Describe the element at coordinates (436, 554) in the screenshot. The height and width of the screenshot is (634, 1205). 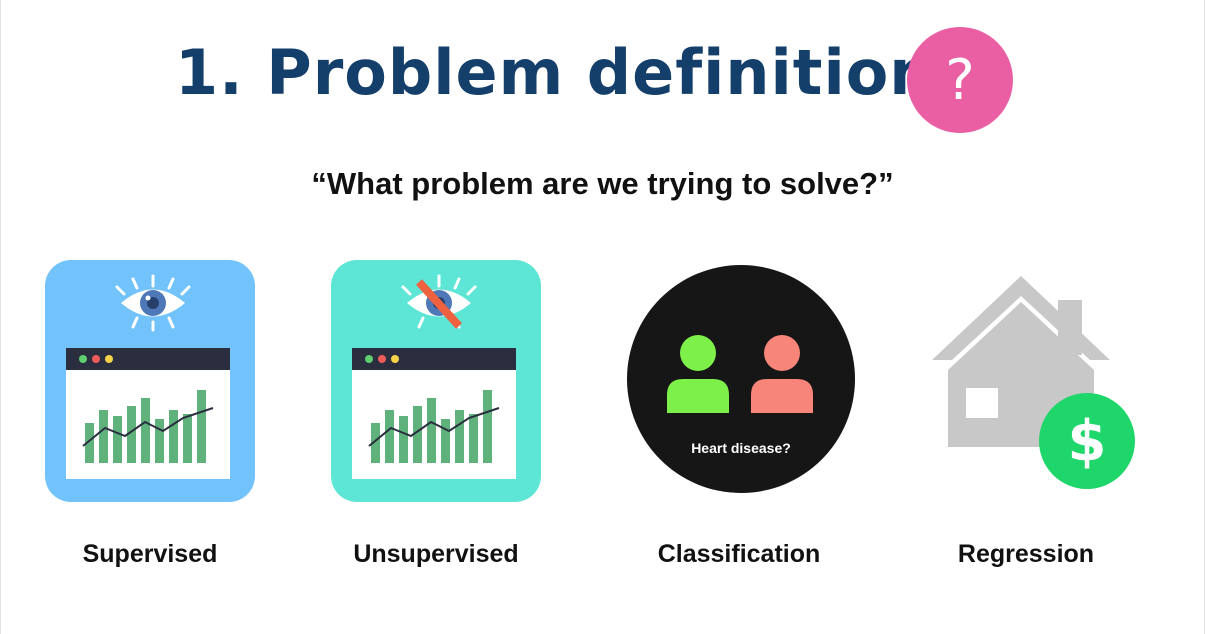
I see `unsupervised-label: Unsupervised` at that location.